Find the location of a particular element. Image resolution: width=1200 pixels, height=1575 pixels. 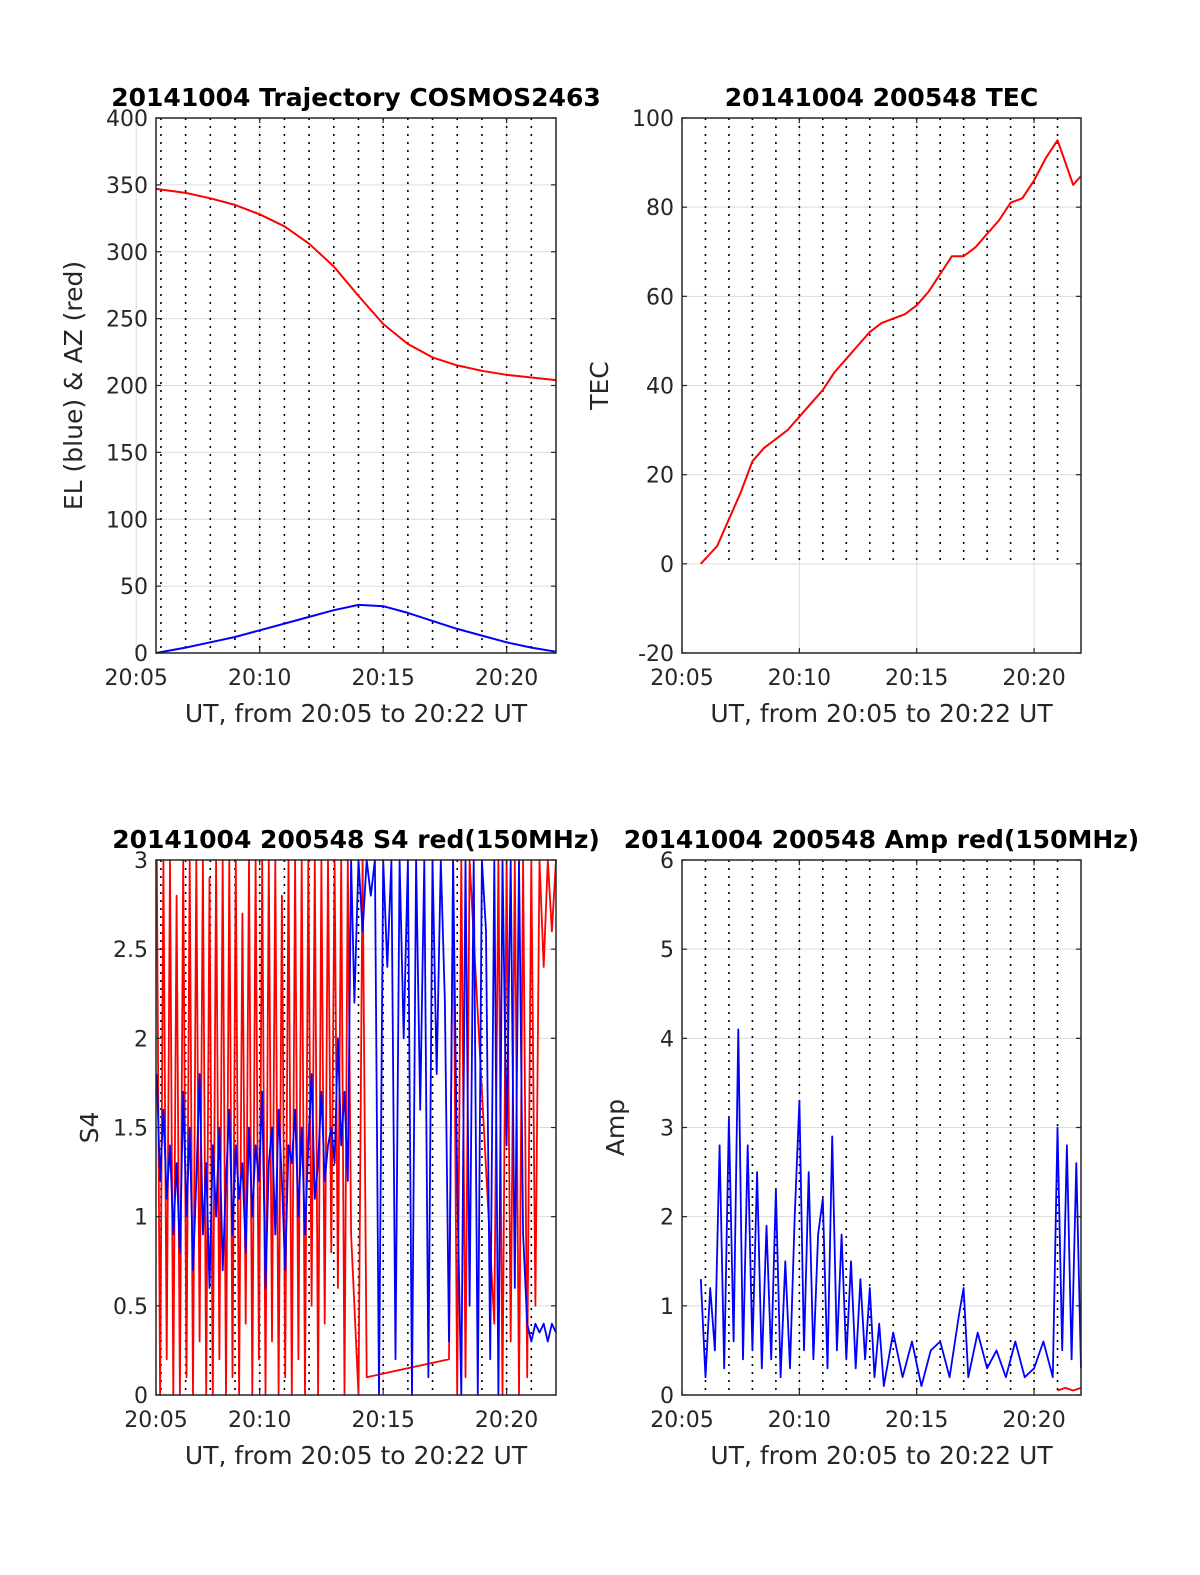

y-axis-label: TEC is located at coordinates (599, 386).